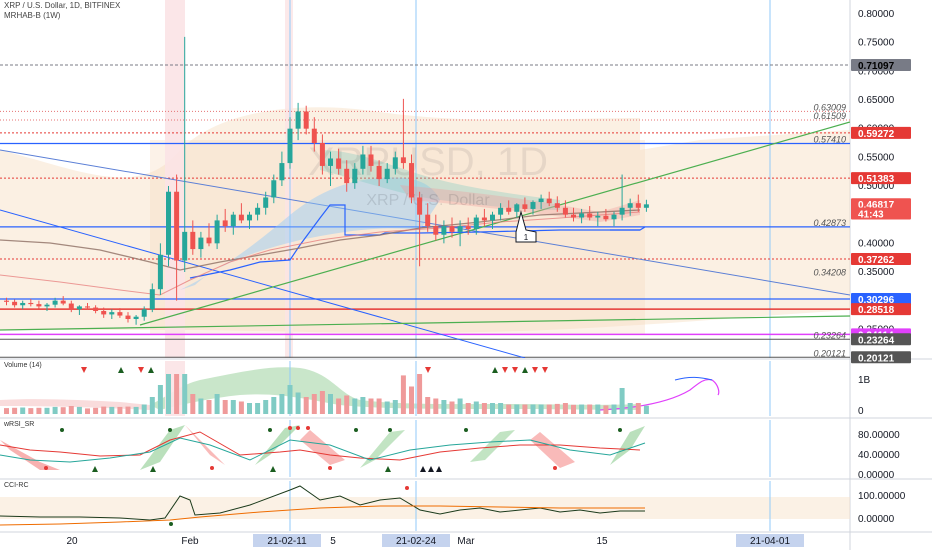 The image size is (932, 550). Describe the element at coordinates (416, 540) in the screenshot. I see `time-highlight` at that location.